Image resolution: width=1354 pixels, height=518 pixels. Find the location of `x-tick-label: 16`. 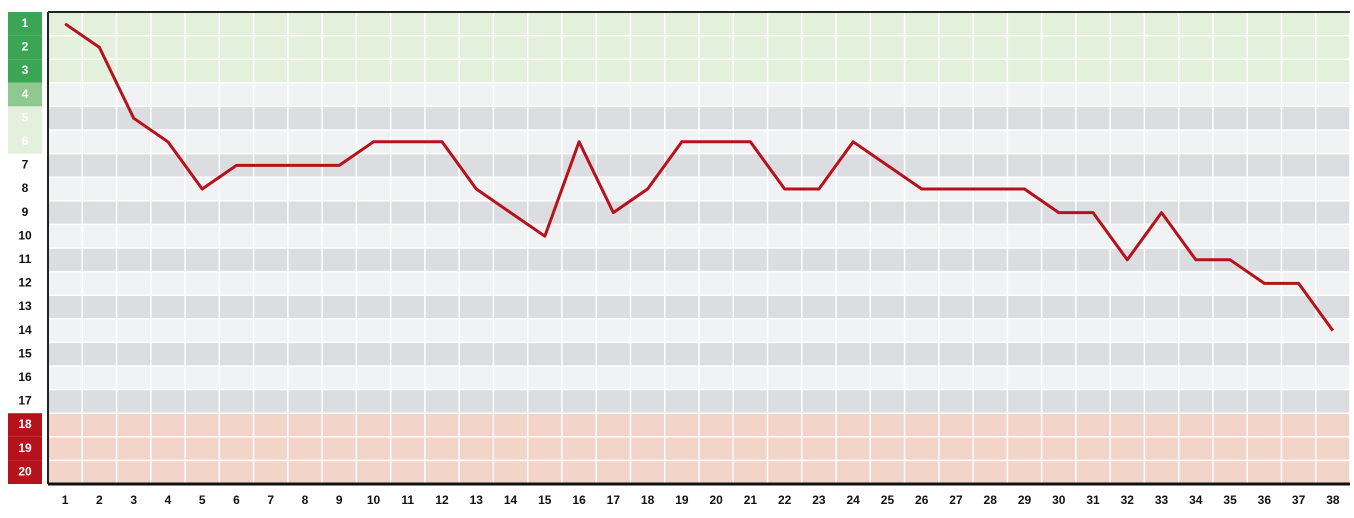

x-tick-label: 16 is located at coordinates (579, 500).